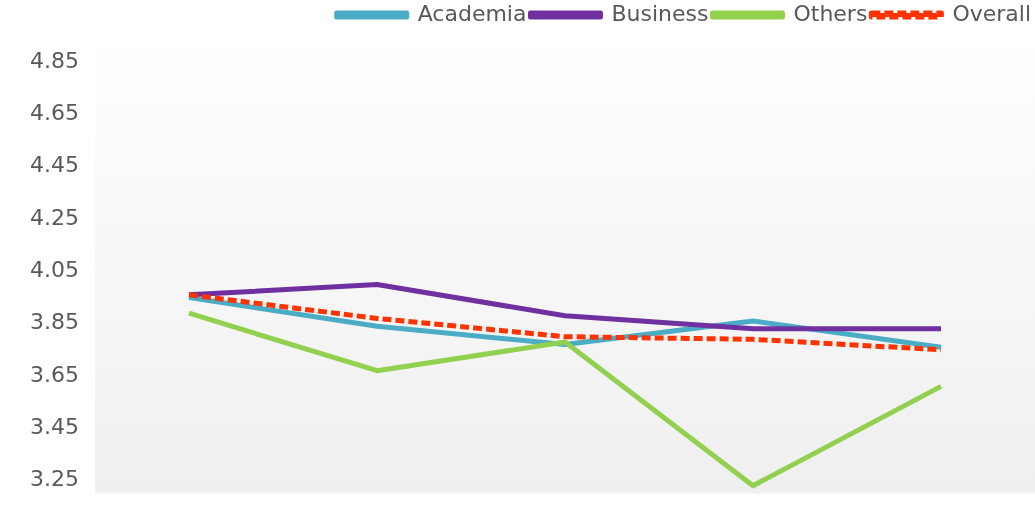 This screenshot has height=522, width=1035. Describe the element at coordinates (54, 60) in the screenshot. I see `y-tick-label: 4.85` at that location.